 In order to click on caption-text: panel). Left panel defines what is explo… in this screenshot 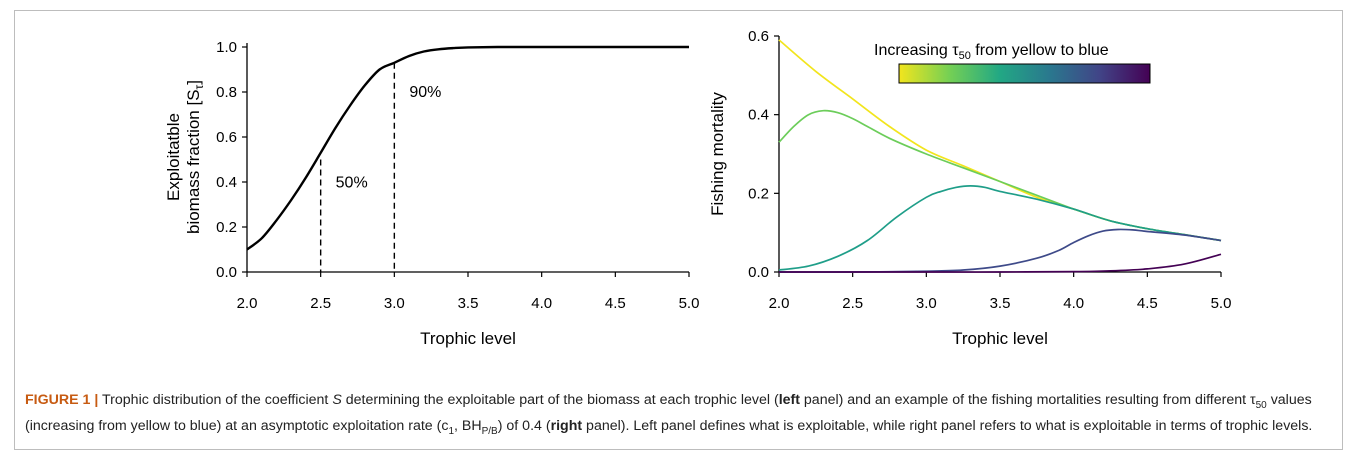, I will do `click(947, 425)`.